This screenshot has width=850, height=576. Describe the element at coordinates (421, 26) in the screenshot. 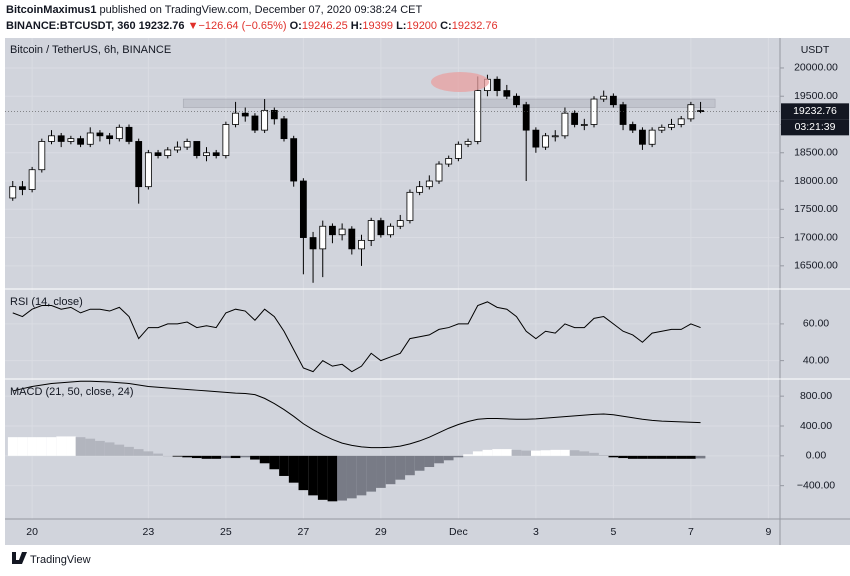

I see `l-value: 19200` at that location.